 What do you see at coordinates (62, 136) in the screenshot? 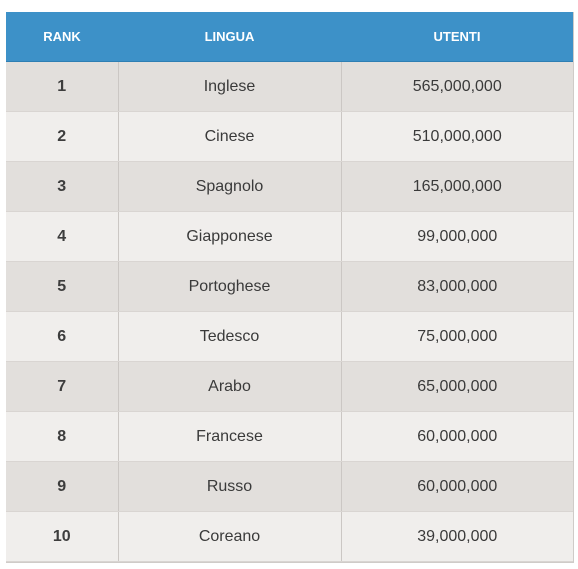
I see `cell-rank: 2` at bounding box center [62, 136].